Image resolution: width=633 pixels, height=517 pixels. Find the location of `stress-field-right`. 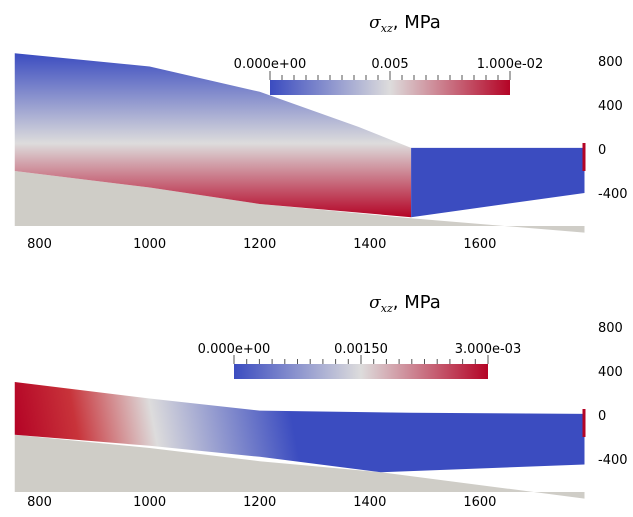

stress-field-right is located at coordinates (498, 182).